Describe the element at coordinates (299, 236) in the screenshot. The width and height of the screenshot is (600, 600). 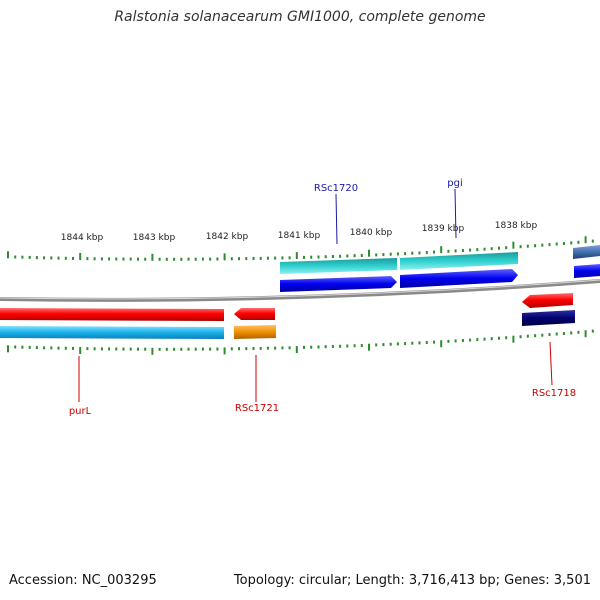
I see `scale-label-1841: 1841 kbp` at that location.